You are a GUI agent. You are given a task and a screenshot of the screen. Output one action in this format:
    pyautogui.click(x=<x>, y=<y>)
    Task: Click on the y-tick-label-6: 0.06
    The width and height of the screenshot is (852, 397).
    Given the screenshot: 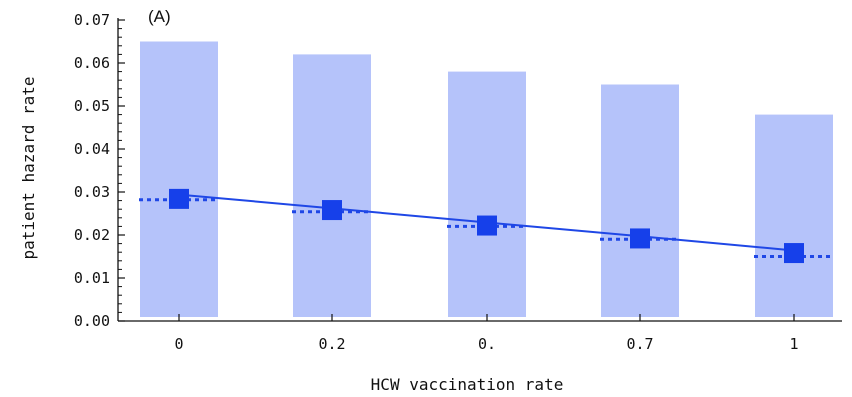 What is the action you would take?
    pyautogui.click(x=92, y=63)
    